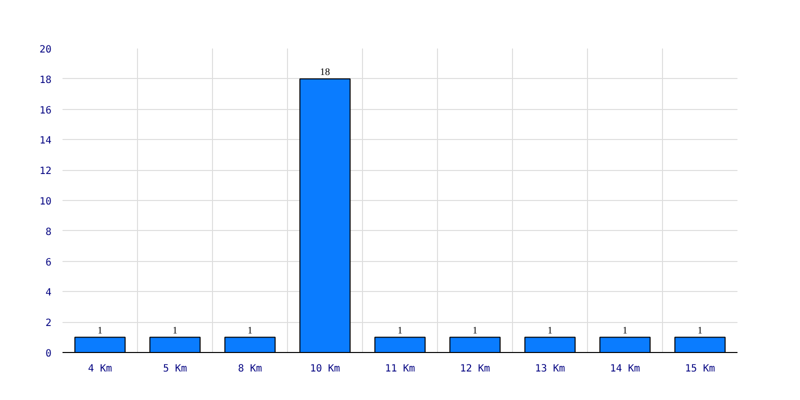  Describe the element at coordinates (325, 72) in the screenshot. I see `data-label: 18` at that location.